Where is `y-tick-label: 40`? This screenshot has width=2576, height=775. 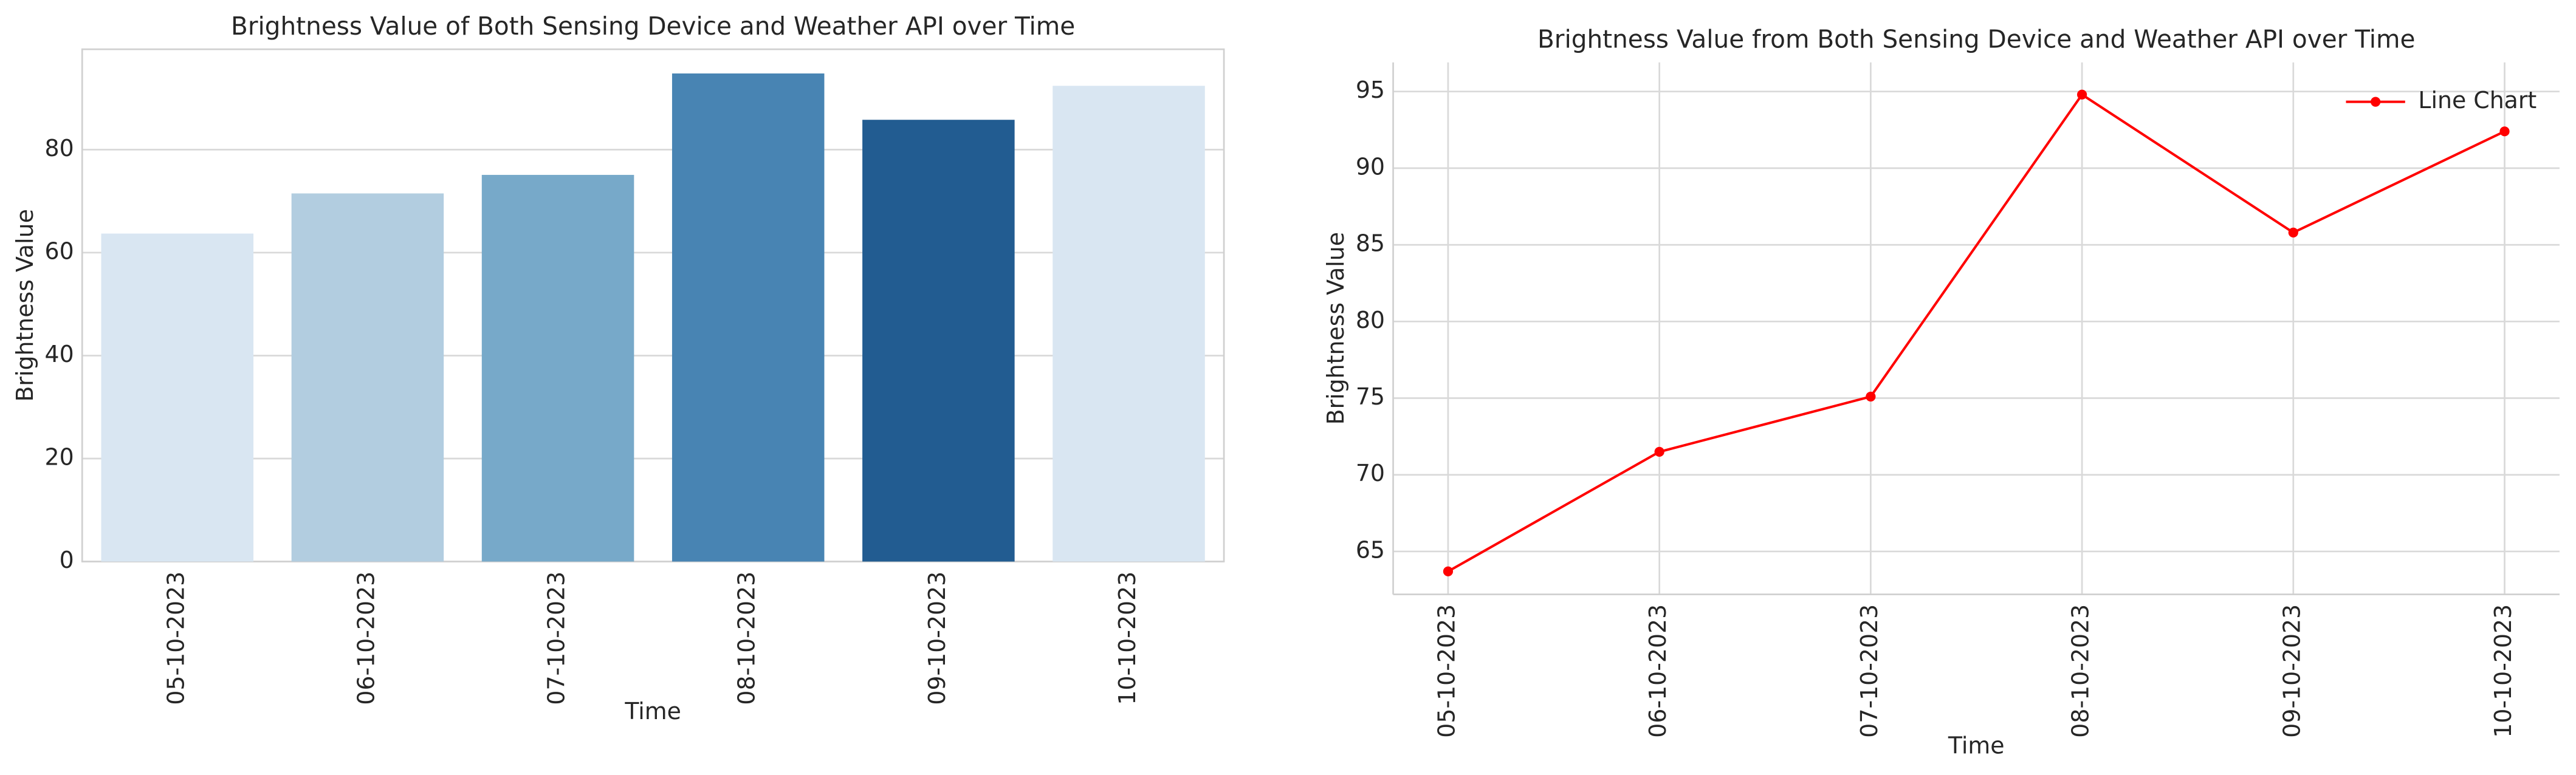
y-tick-label: 40 is located at coordinates (59, 354).